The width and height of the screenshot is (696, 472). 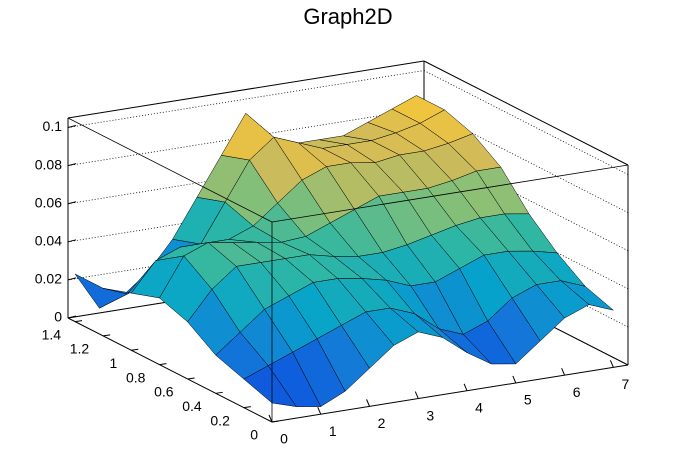 What do you see at coordinates (80, 349) in the screenshot?
I see `y-tick-label: 1.2` at bounding box center [80, 349].